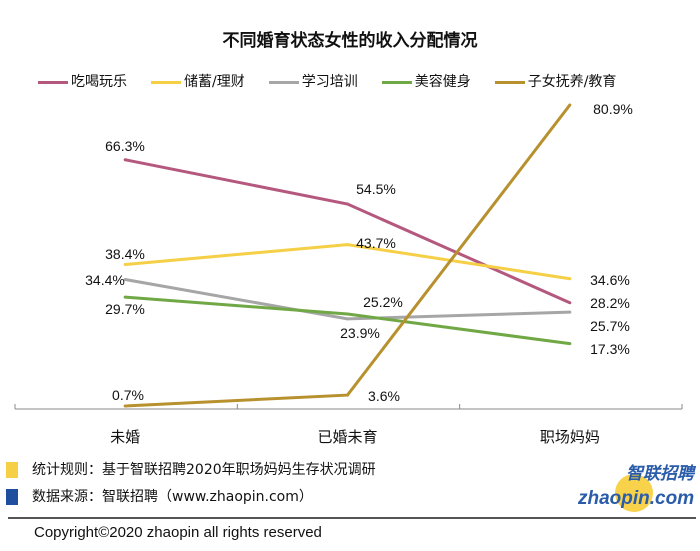  I want to click on logo-circle, so click(634, 493).